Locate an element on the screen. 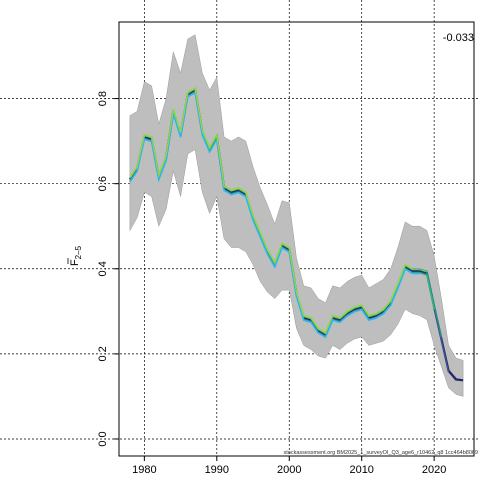 Image resolution: width=480 pixels, height=480 pixels. corner-value: -0.033 is located at coordinates (458, 38).